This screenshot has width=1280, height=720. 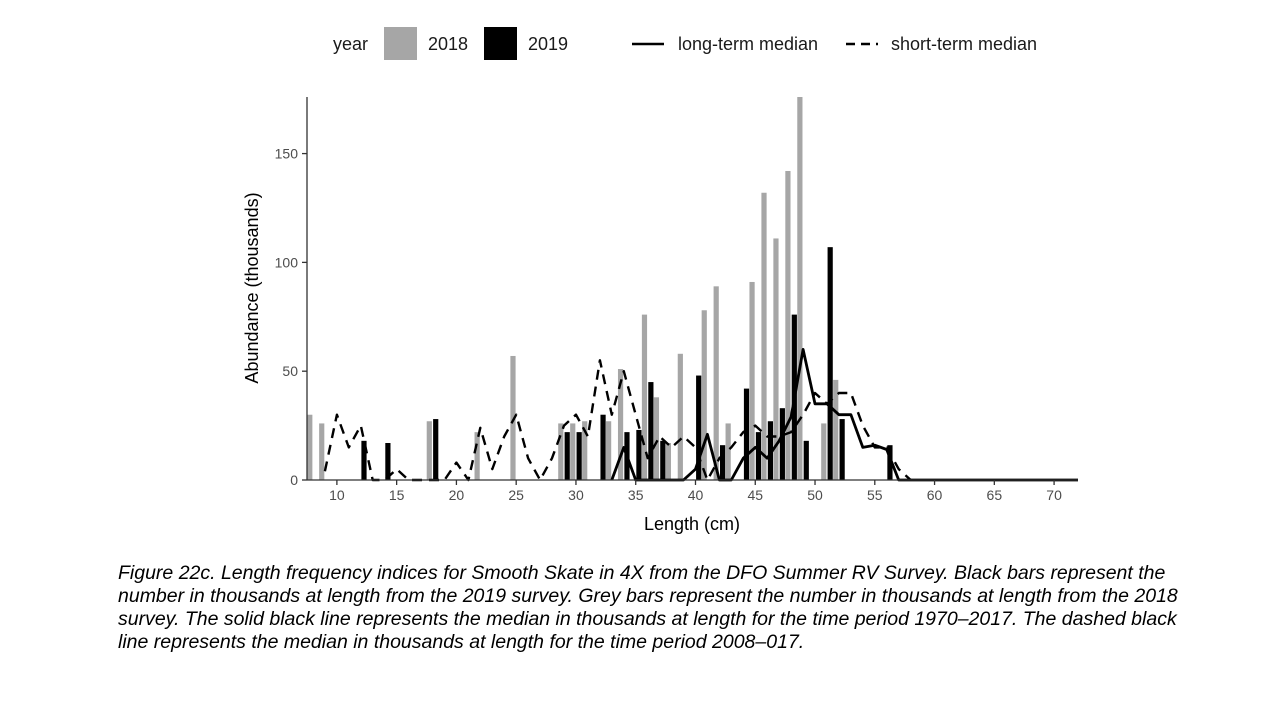 I want to click on y-tick-label: 0, so click(x=294, y=480).